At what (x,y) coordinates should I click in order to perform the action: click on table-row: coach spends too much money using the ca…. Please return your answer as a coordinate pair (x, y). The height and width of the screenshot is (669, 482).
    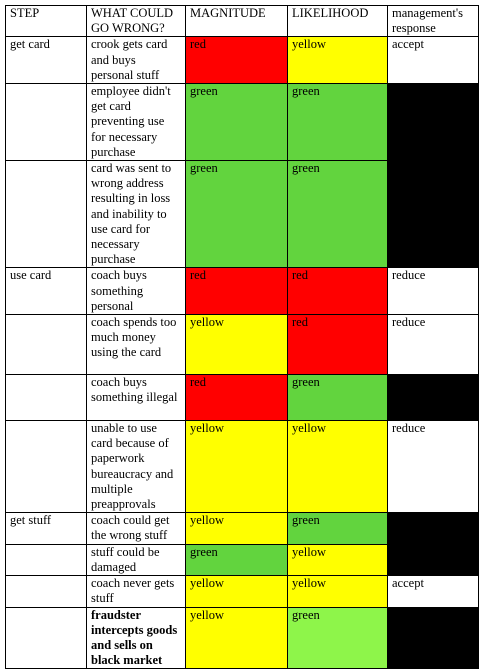
    Looking at the image, I should click on (242, 345).